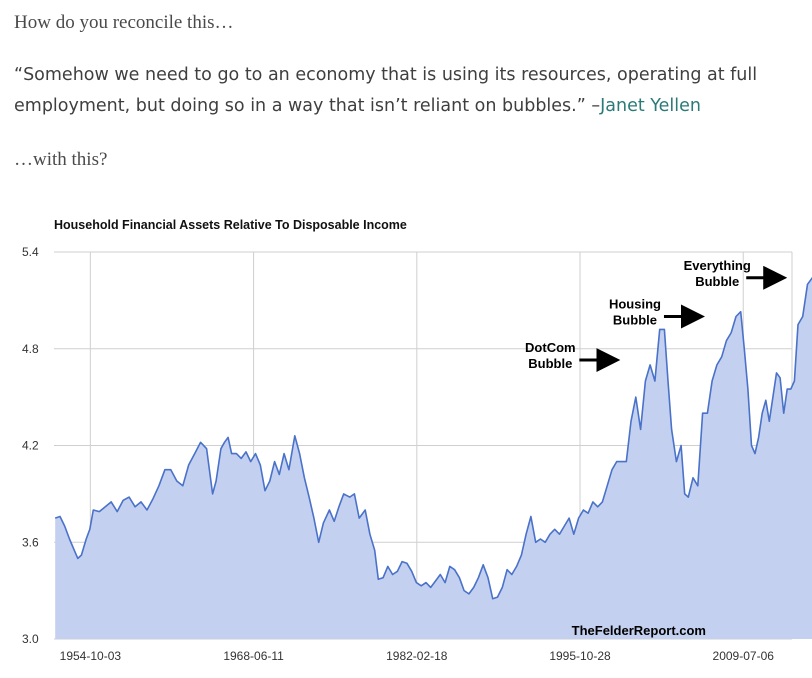  What do you see at coordinates (550, 347) in the screenshot?
I see `annotation-label: DotCom` at bounding box center [550, 347].